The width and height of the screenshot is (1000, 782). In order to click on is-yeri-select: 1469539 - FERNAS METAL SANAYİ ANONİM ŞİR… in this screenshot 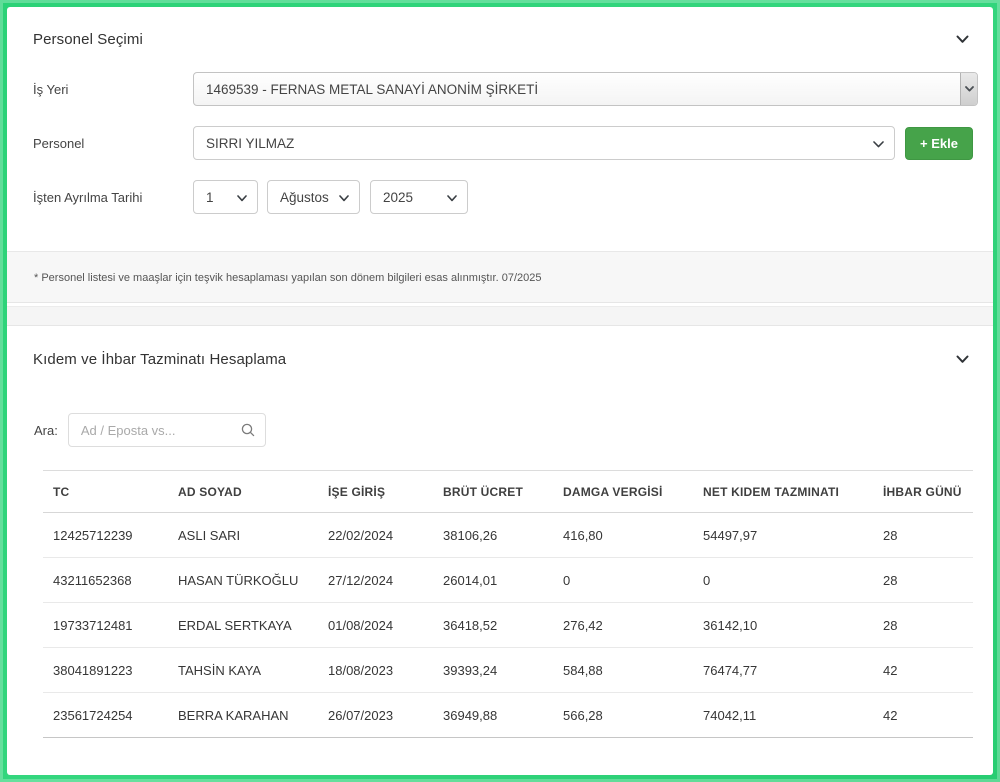, I will do `click(585, 89)`.